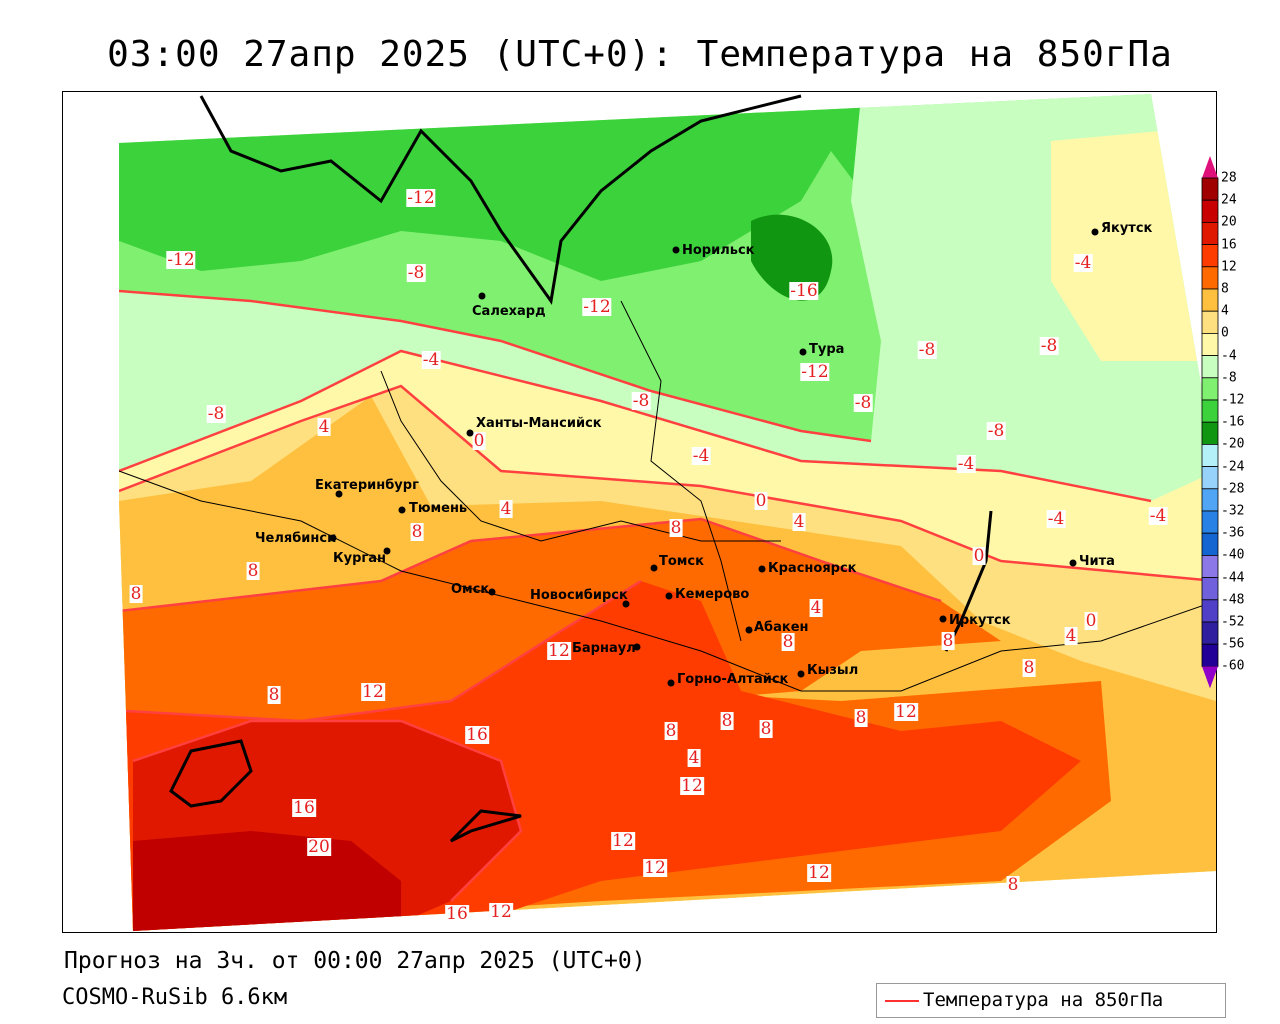  What do you see at coordinates (1229, 267) in the screenshot?
I see `colorbar-tick-label: 12` at bounding box center [1229, 267].